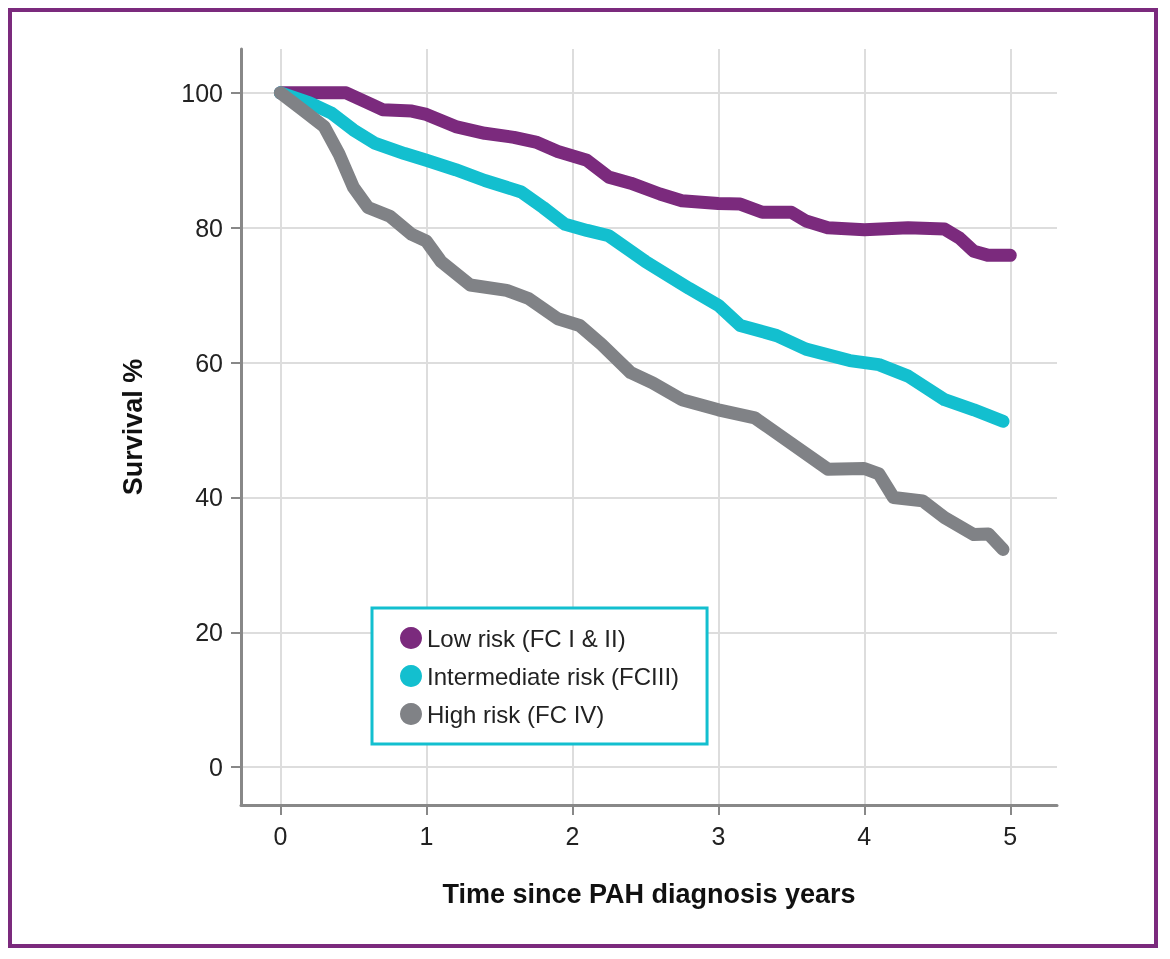 The image size is (1170, 959). Describe the element at coordinates (209, 362) in the screenshot. I see `y-tick-label: 60` at that location.